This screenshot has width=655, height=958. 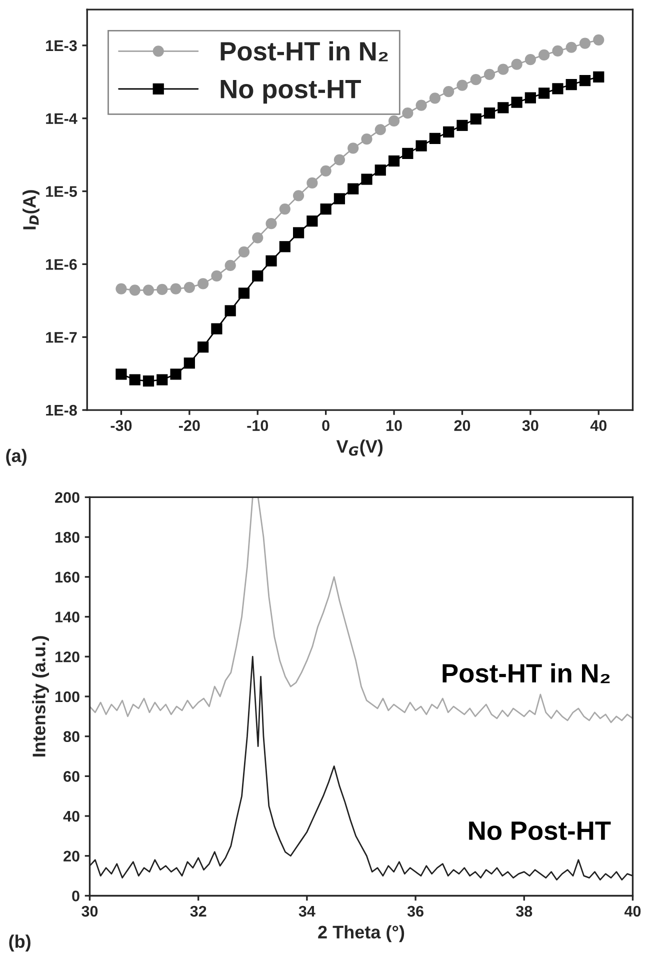 What do you see at coordinates (61, 410) in the screenshot?
I see `y-tick-label: 1E-8` at bounding box center [61, 410].